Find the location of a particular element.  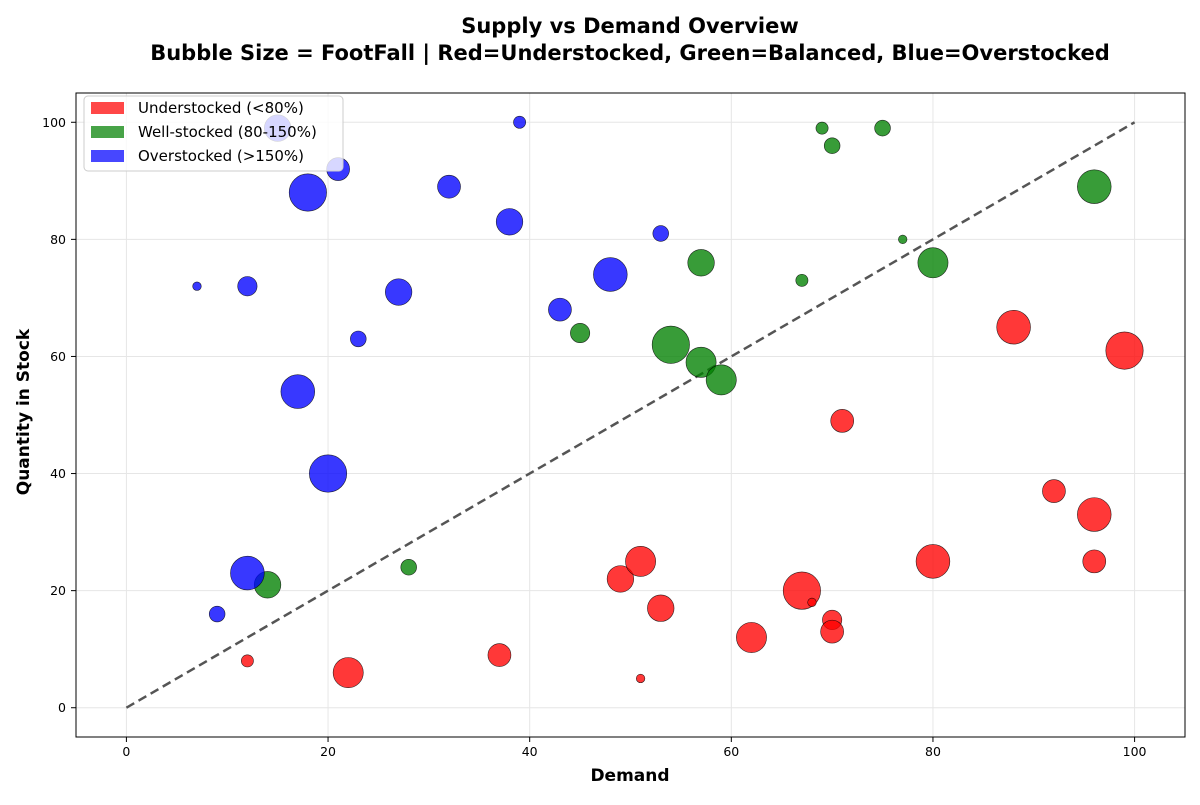

y-tick-label: 100 is located at coordinates (54, 122).